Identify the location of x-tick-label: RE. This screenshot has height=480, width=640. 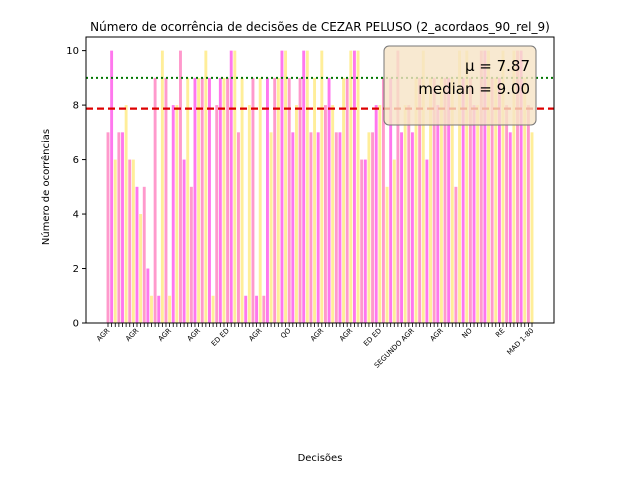
(500, 333).